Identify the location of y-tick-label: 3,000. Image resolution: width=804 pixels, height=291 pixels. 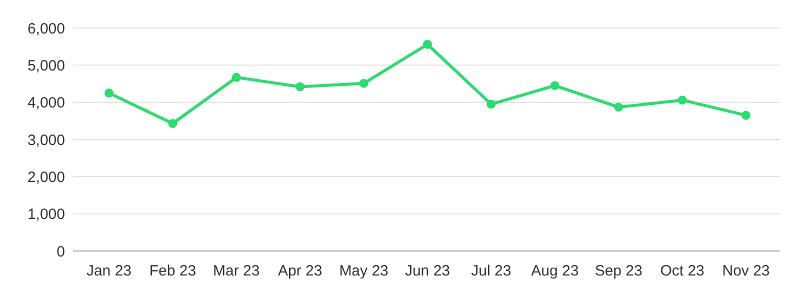
(46, 140).